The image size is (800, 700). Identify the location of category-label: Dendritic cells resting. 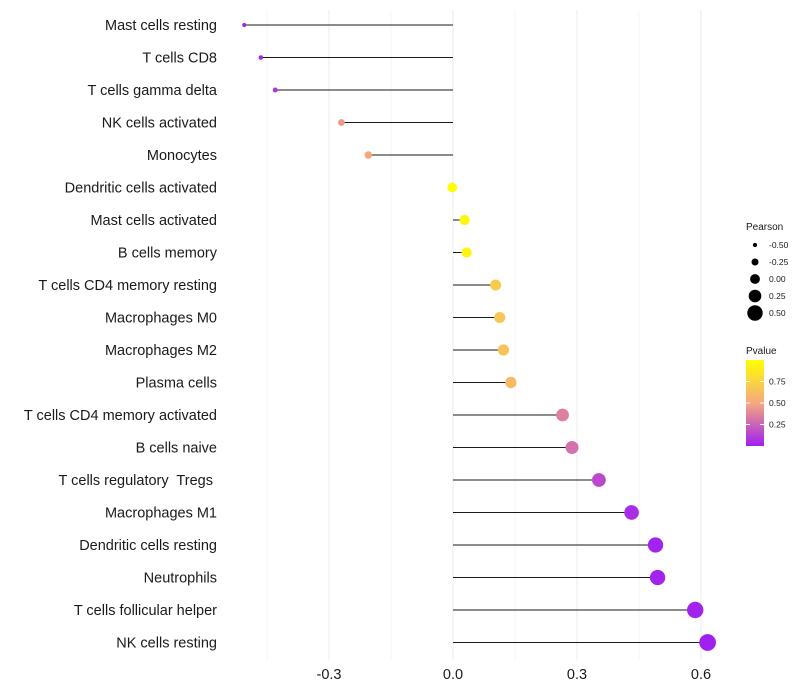
(148, 546).